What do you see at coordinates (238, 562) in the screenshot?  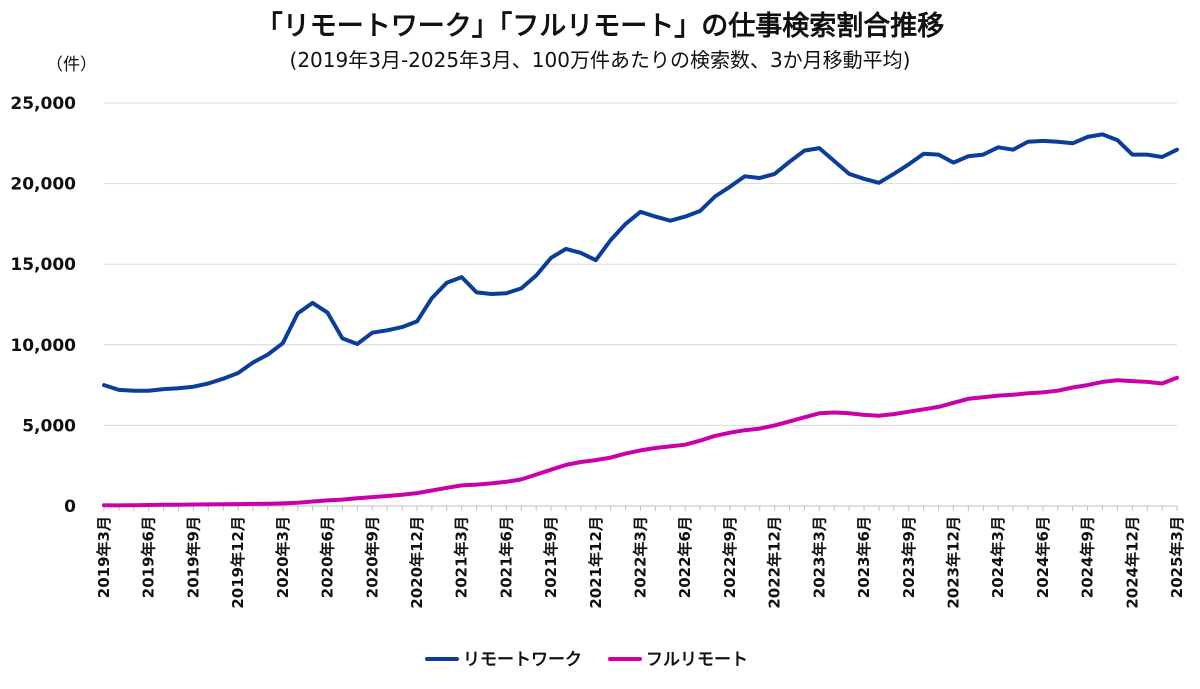 I see `x-tick-label: 2019年12月` at bounding box center [238, 562].